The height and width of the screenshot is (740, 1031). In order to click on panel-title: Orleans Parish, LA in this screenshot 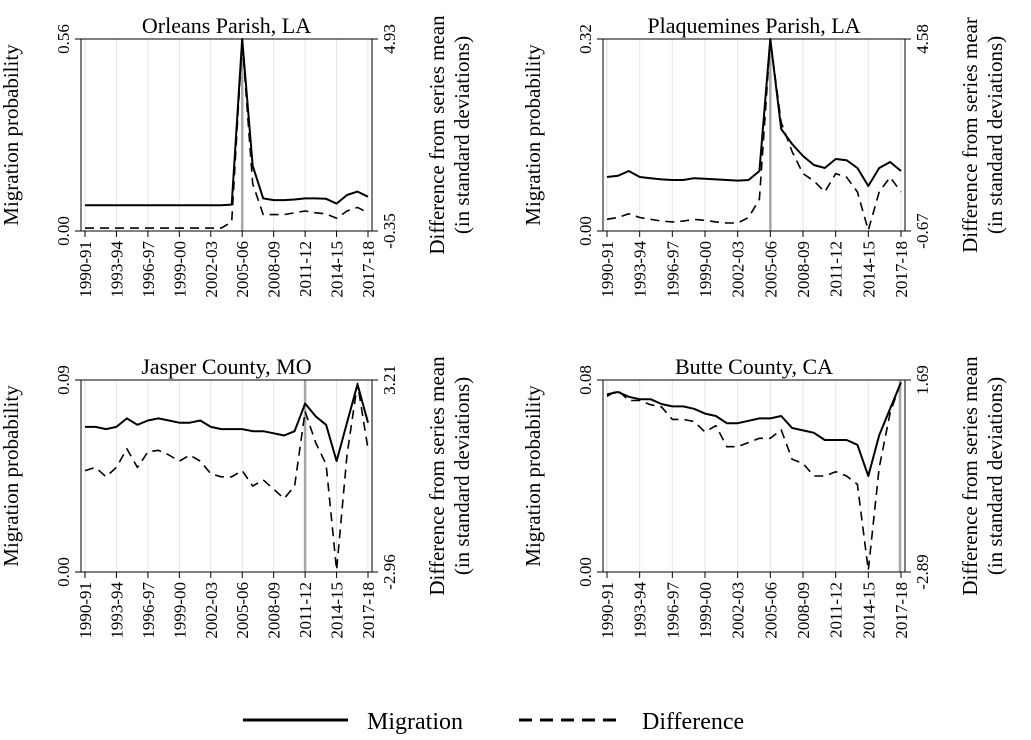, I will do `click(226, 25)`.